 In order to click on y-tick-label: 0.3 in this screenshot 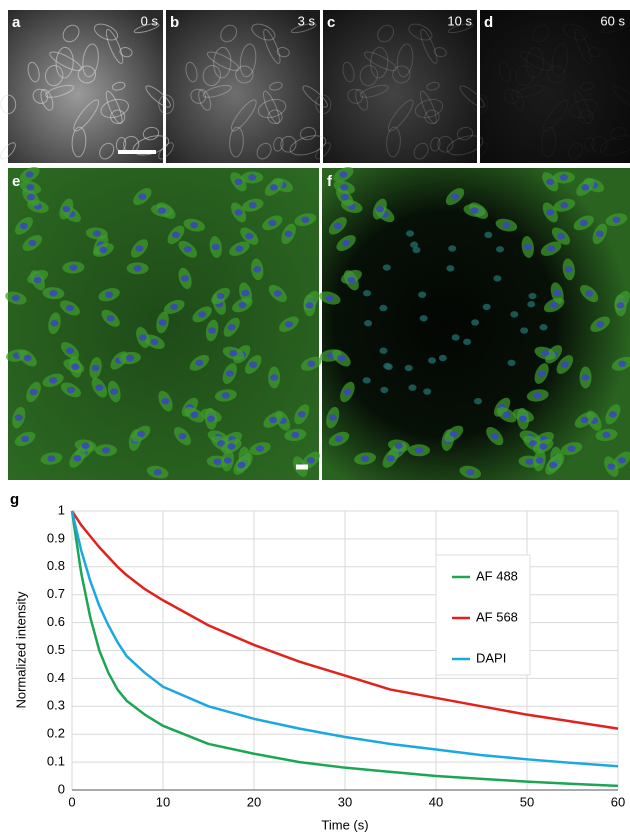, I will do `click(56, 705)`.